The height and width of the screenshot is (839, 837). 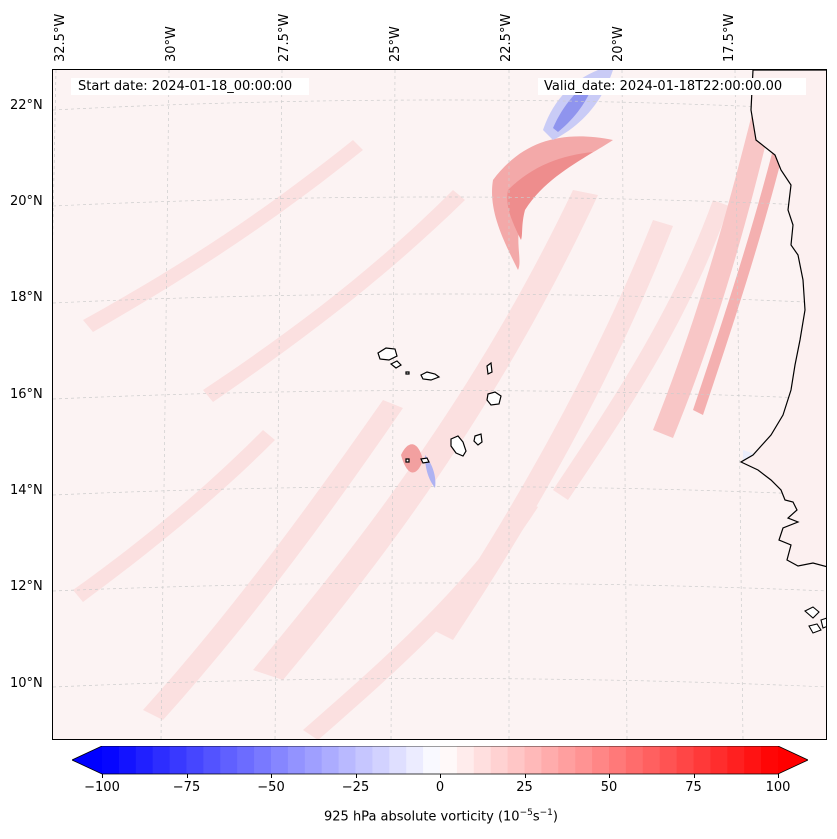 What do you see at coordinates (355, 787) in the screenshot?
I see `colorbar-tick-label: −25` at bounding box center [355, 787].